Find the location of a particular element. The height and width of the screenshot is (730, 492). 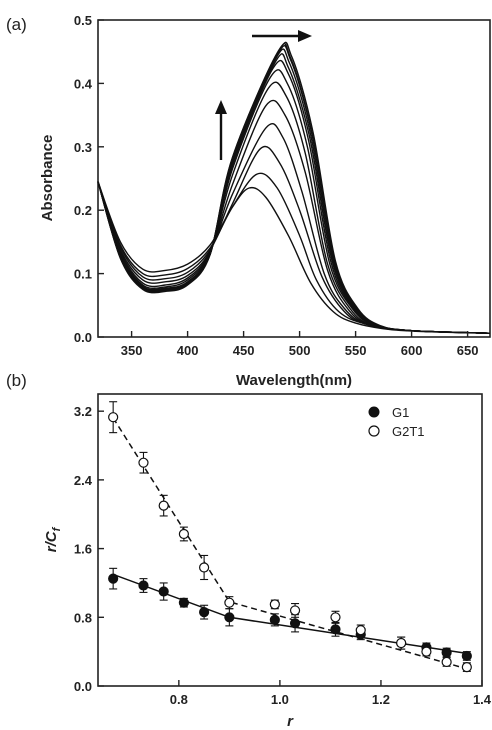

redshift-arrow is located at coordinates (282, 36).